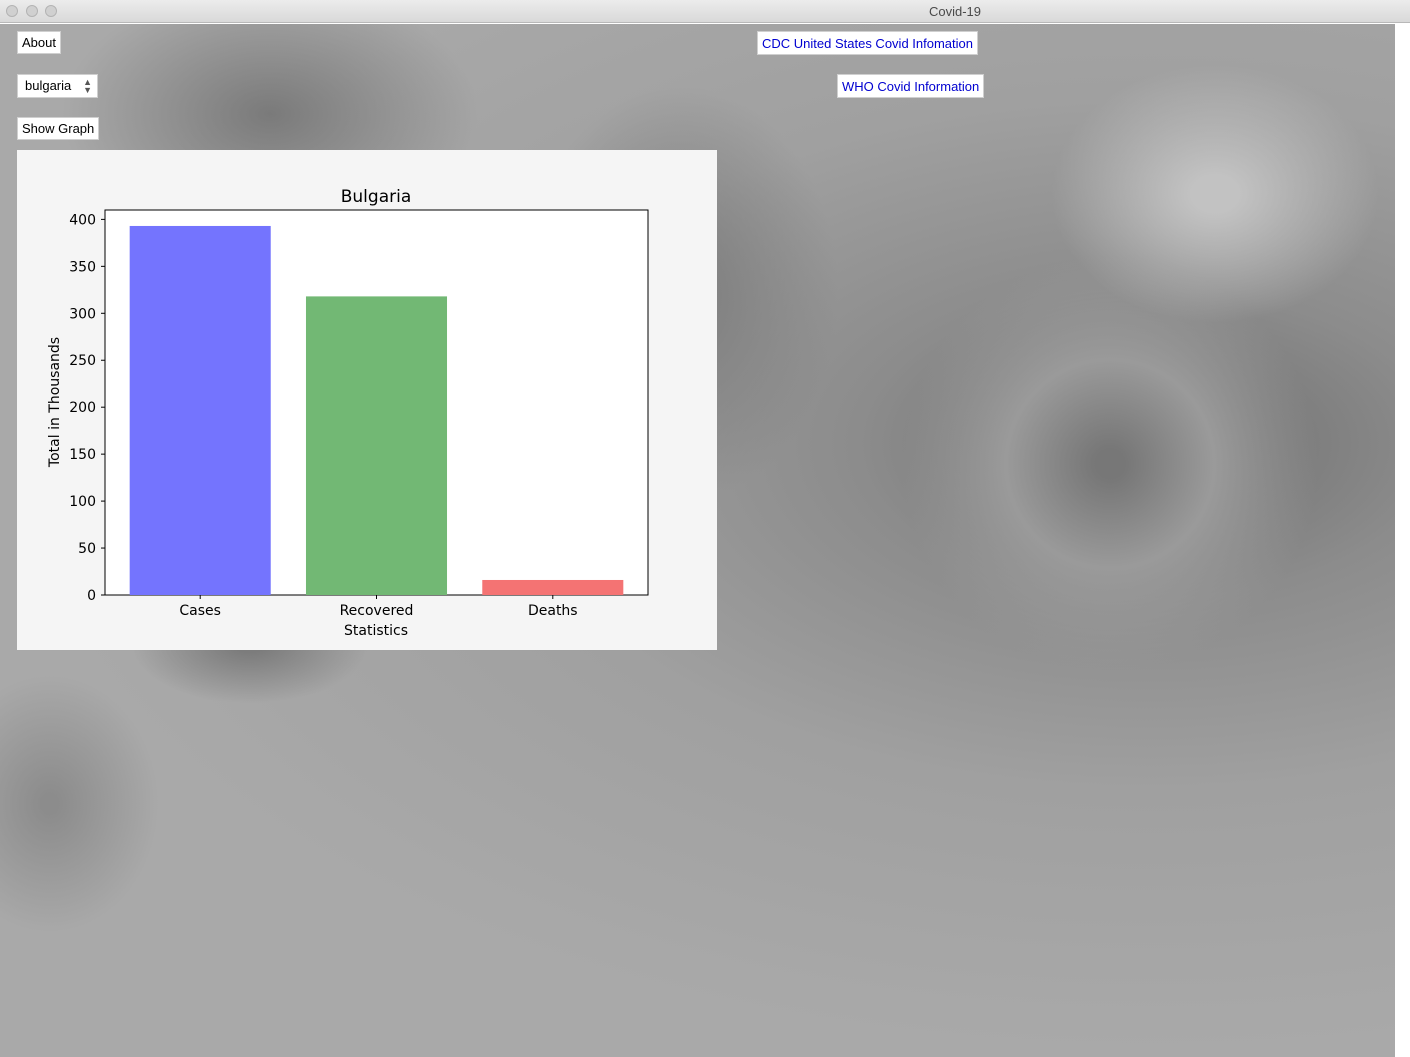 The height and width of the screenshot is (1057, 1410). What do you see at coordinates (87, 86) in the screenshot?
I see `select-arrows-icon: ▲ ▼` at bounding box center [87, 86].